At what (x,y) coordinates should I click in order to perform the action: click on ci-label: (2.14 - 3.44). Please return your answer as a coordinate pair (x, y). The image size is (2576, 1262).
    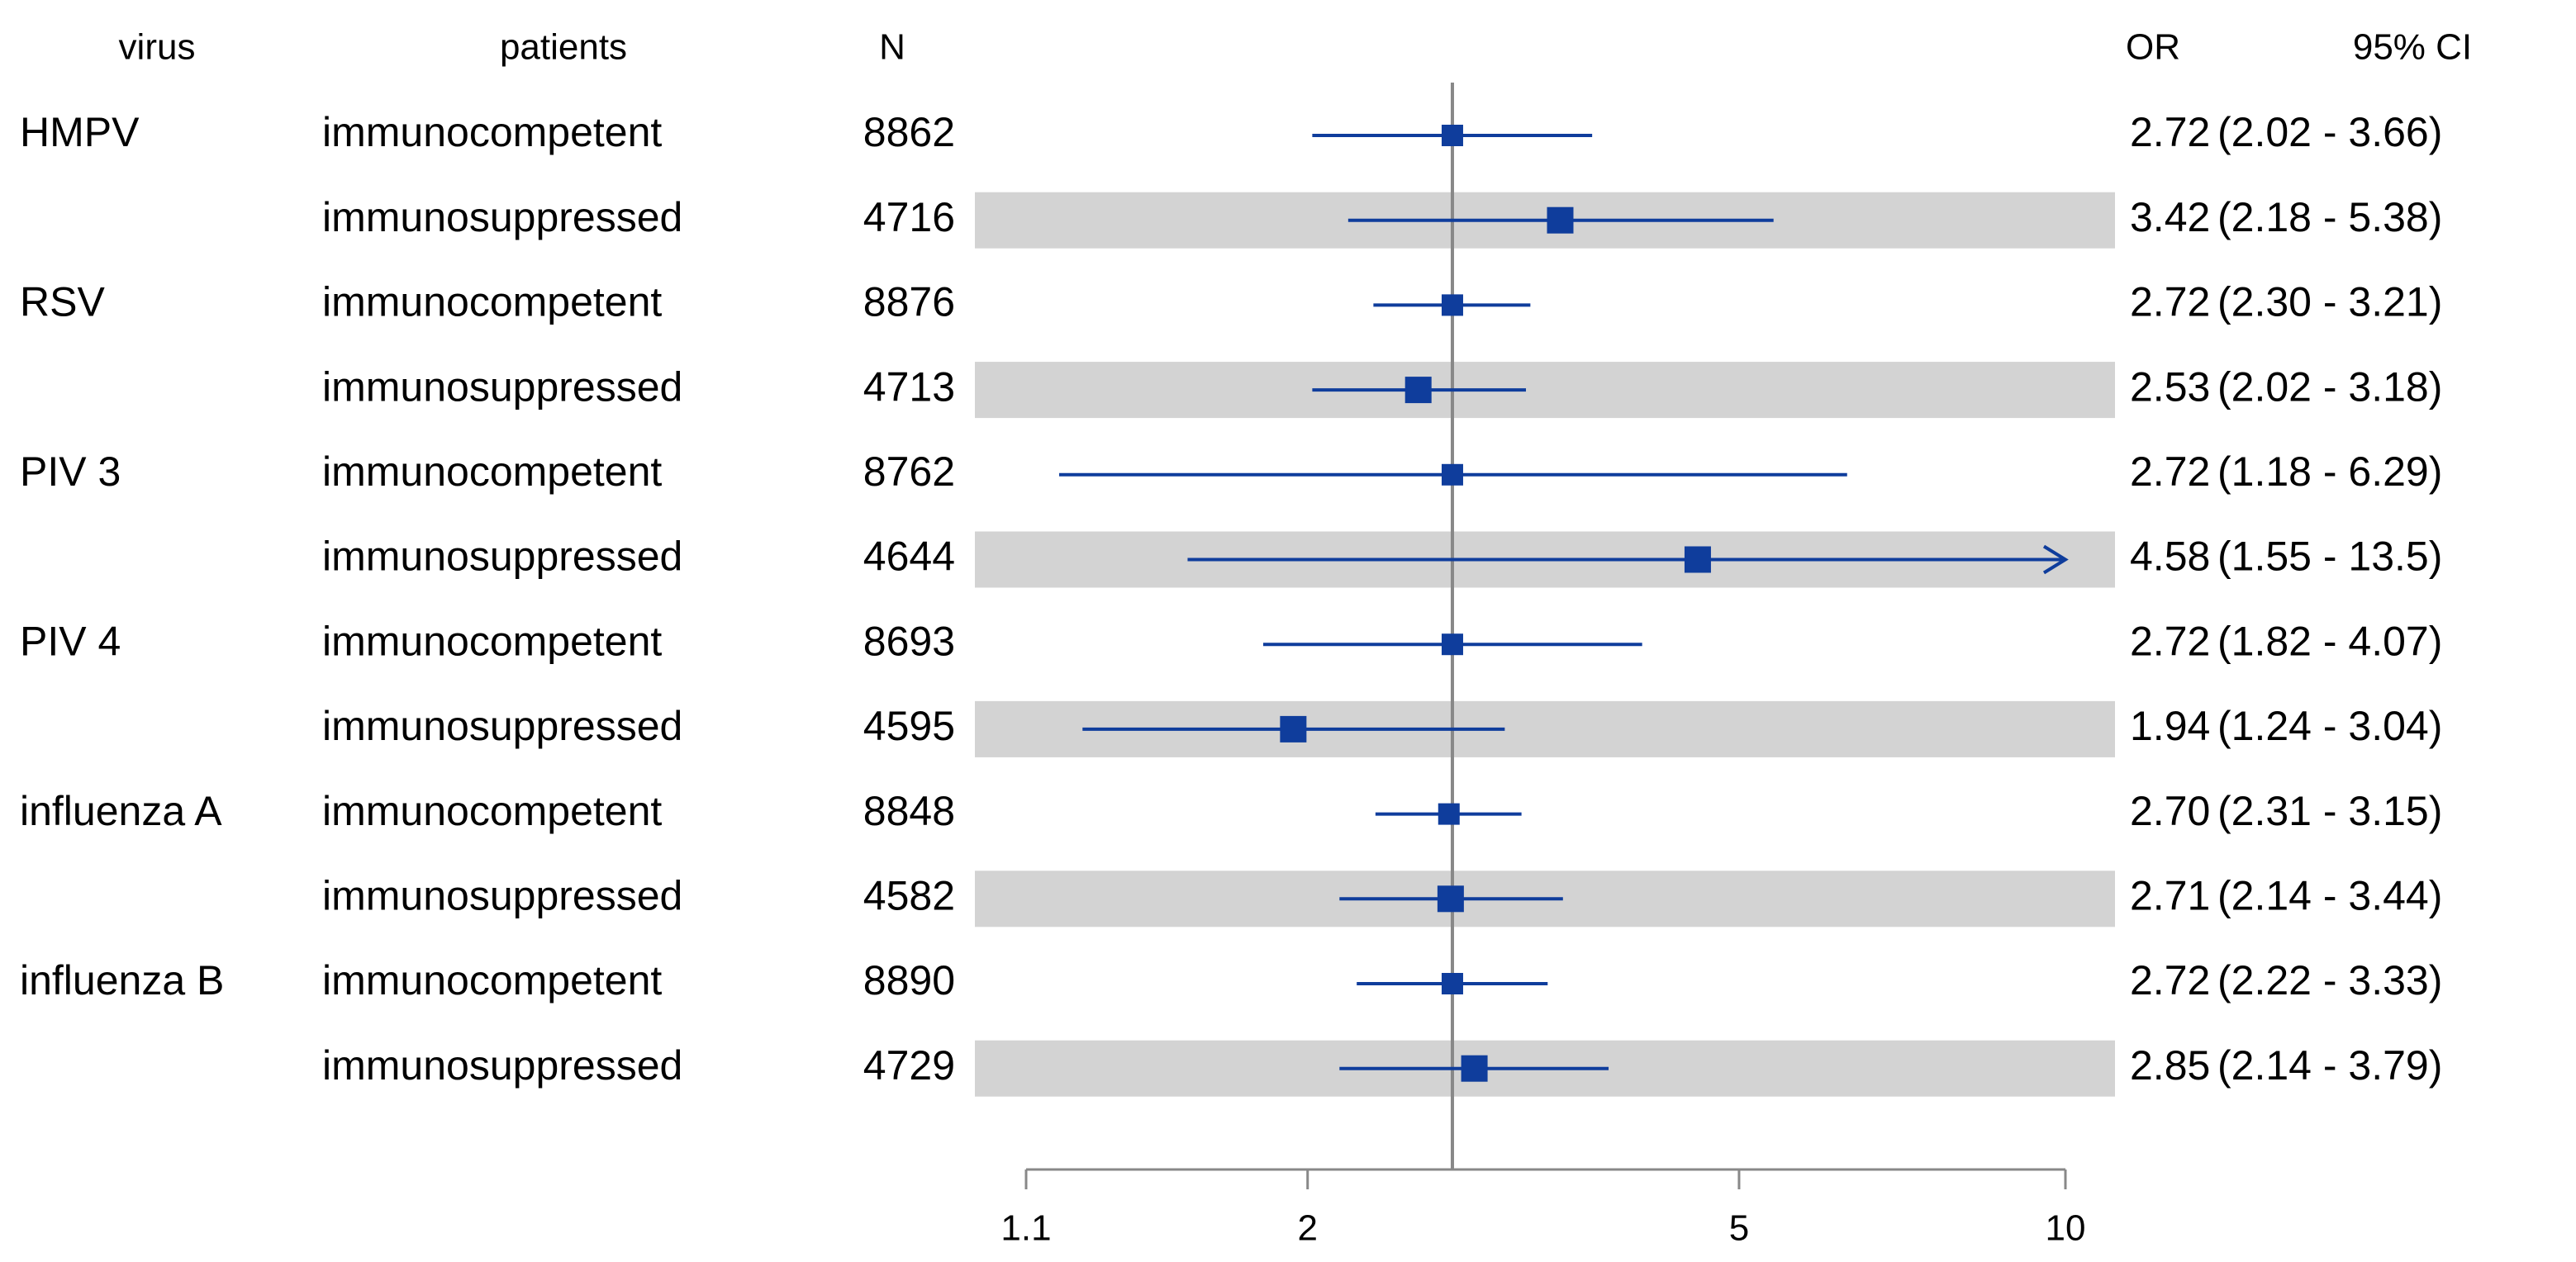
    Looking at the image, I should click on (2329, 896).